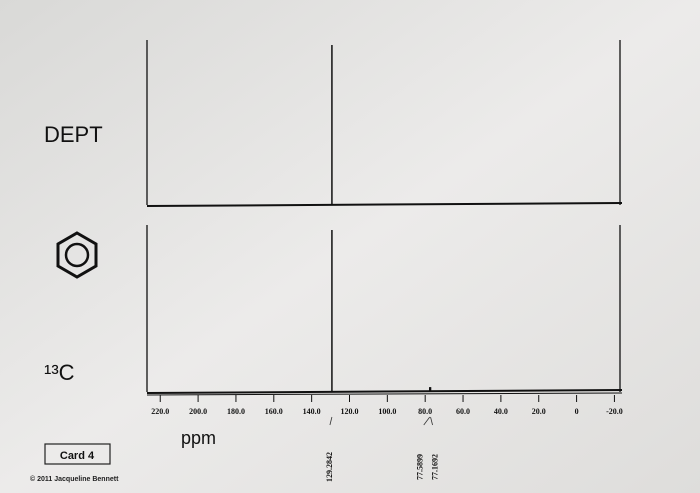 This screenshot has height=493, width=700. What do you see at coordinates (74, 479) in the screenshot?
I see `copyright: © 2011 Jacqueline Bennett` at bounding box center [74, 479].